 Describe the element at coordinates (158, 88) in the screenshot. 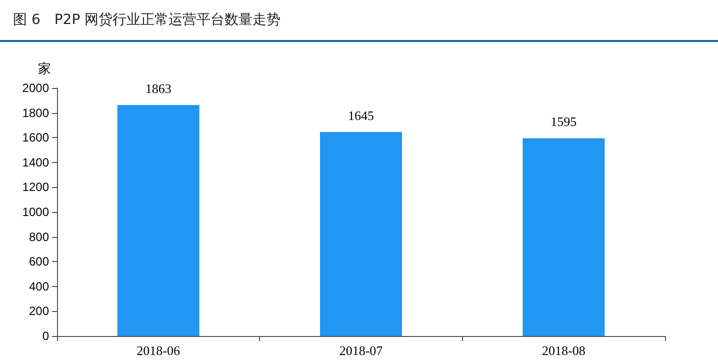

I see `data-label: 1863` at that location.